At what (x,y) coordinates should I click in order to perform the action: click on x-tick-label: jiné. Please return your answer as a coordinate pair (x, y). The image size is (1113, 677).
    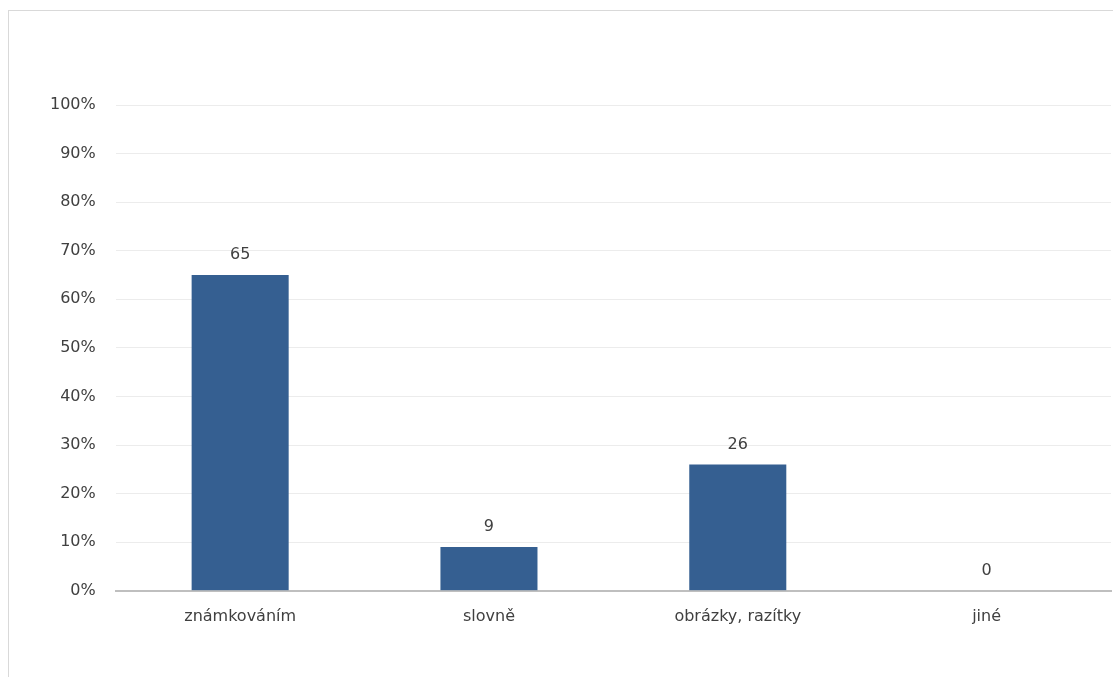
    Looking at the image, I should click on (986, 615).